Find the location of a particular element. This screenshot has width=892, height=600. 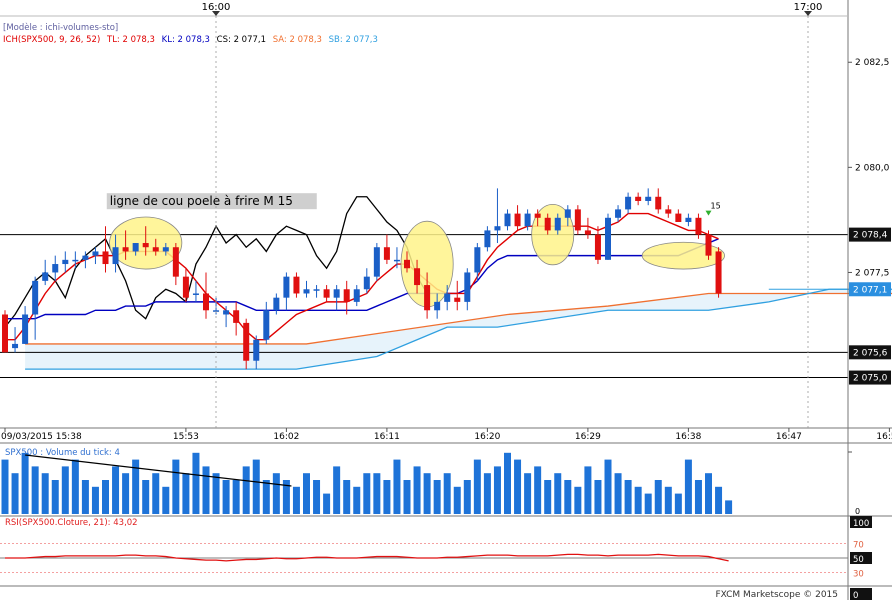

price-tag-label: 2 078,4 is located at coordinates (870, 236).